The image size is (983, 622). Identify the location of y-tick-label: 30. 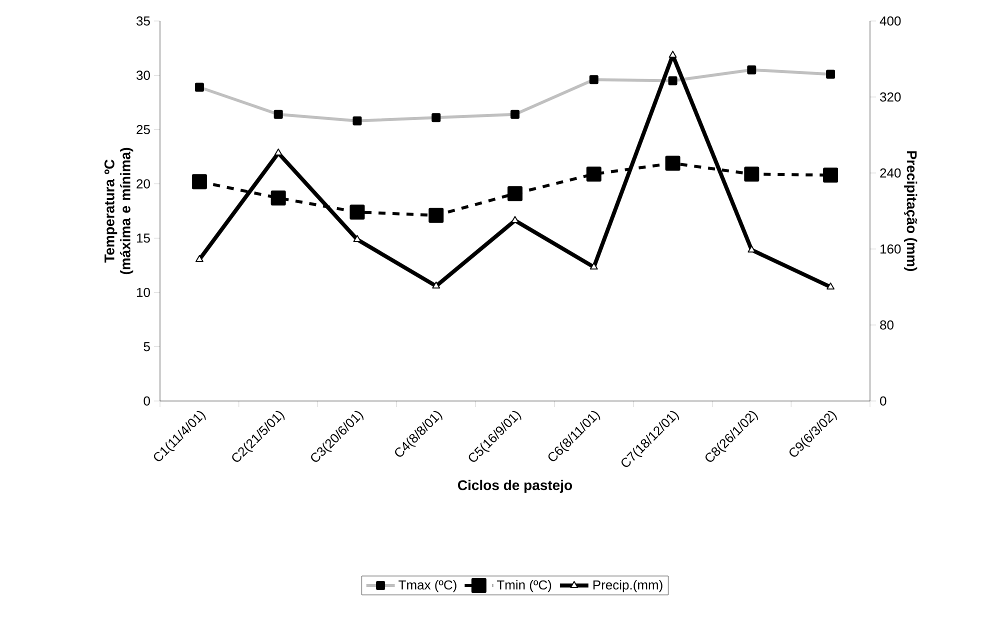
(143, 75).